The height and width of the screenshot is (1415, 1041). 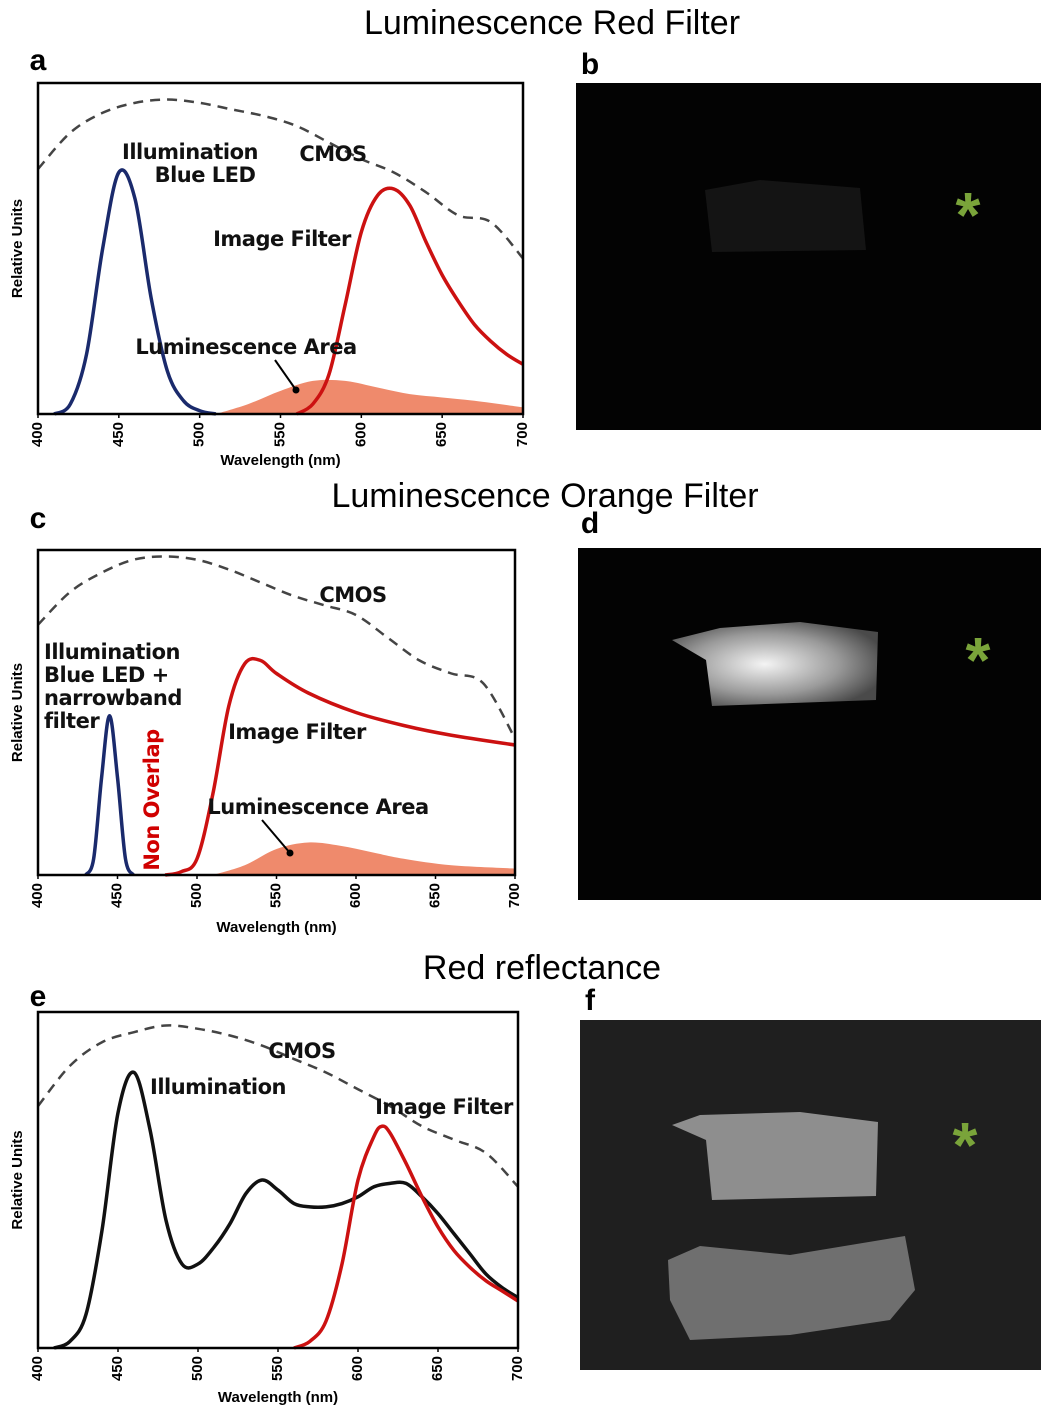 I want to click on panel-label: f, so click(x=590, y=1000).